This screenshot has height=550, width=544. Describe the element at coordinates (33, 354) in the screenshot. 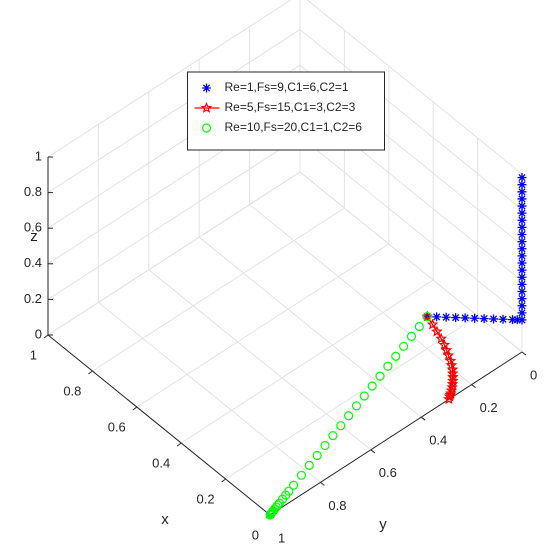

I see `x-tick-label: 1` at that location.